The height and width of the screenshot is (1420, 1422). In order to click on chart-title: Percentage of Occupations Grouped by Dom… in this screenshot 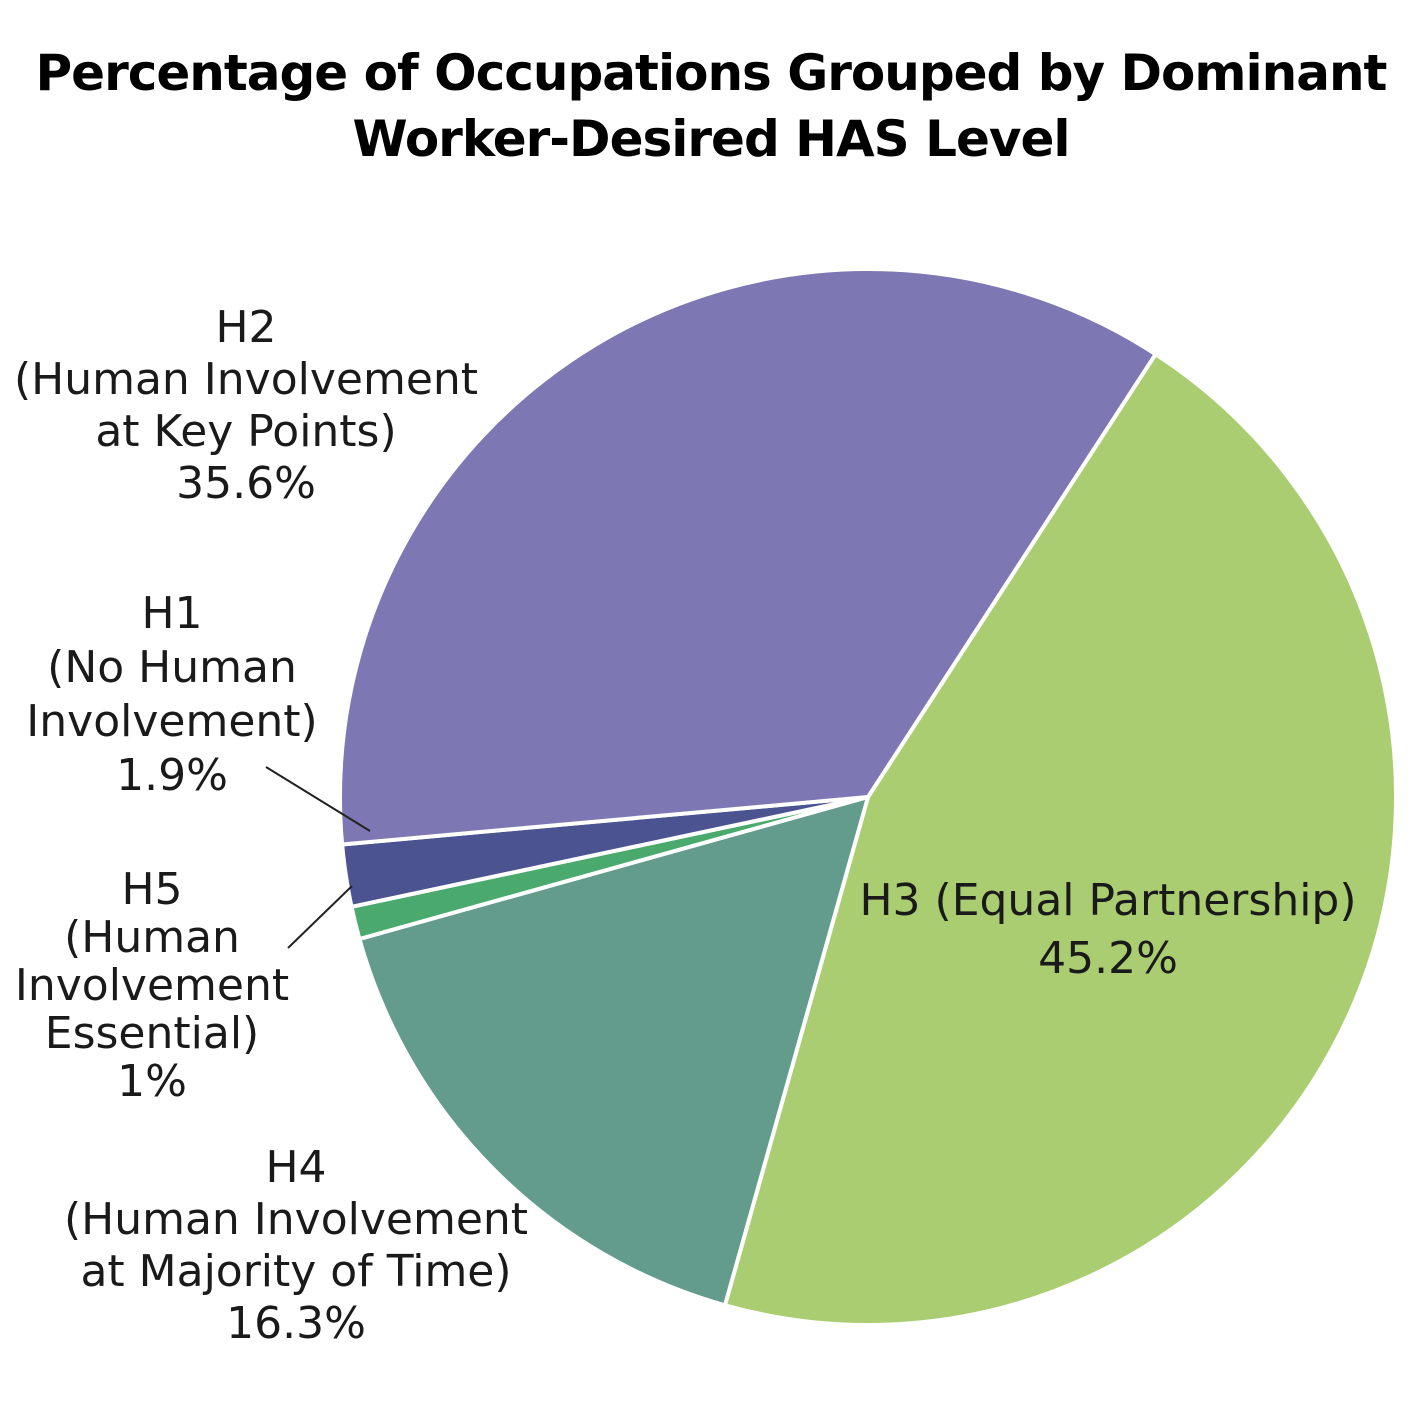, I will do `click(711, 106)`.